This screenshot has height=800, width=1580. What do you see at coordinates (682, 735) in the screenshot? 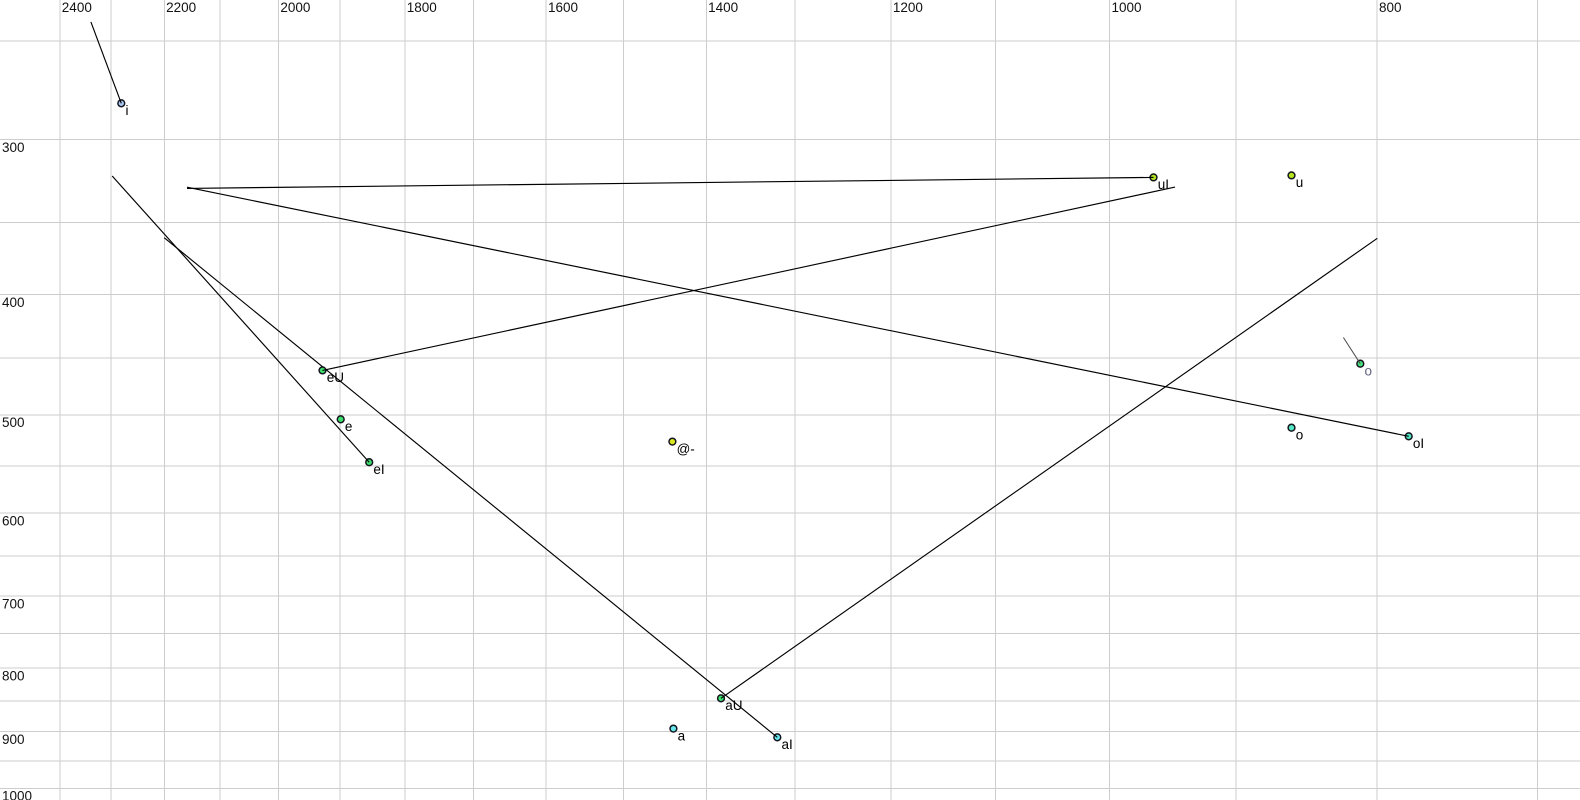
I see `svg-text: a` at bounding box center [682, 735].